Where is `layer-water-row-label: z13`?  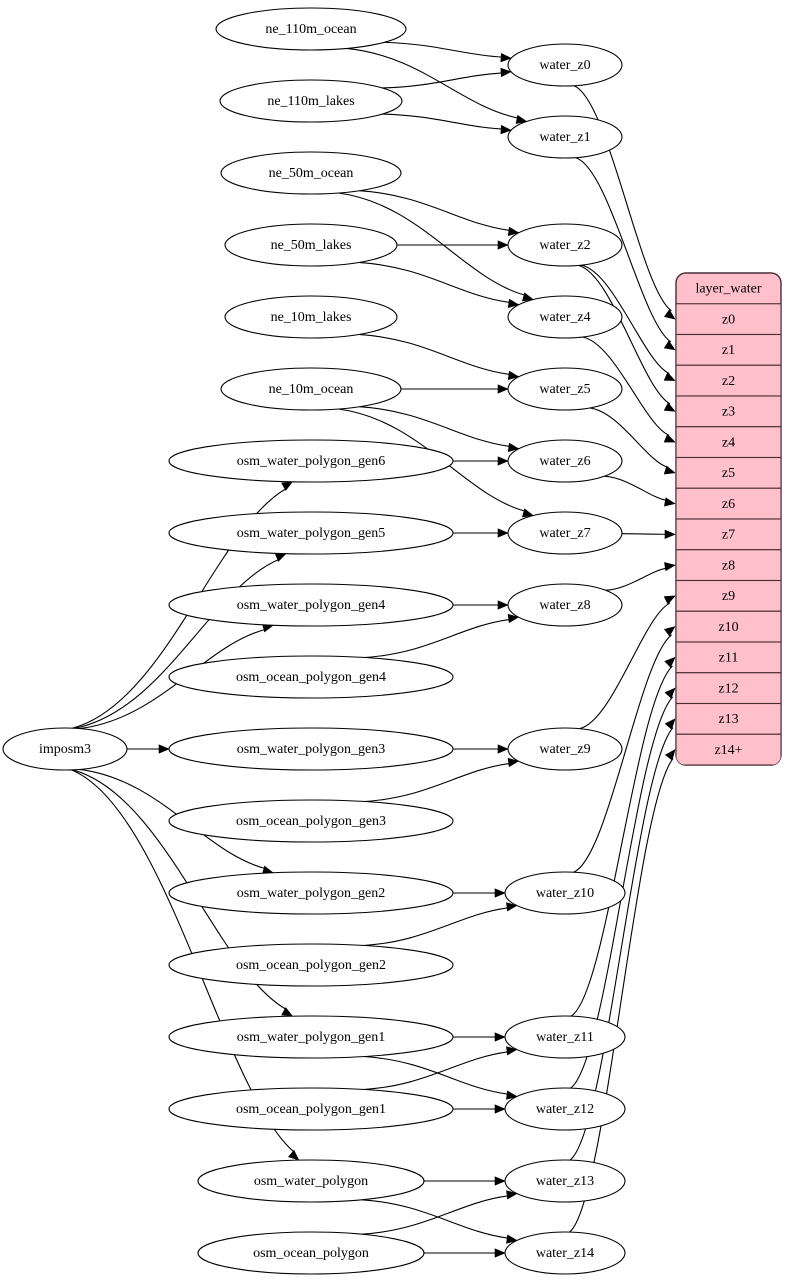 layer-water-row-label: z13 is located at coordinates (728, 719).